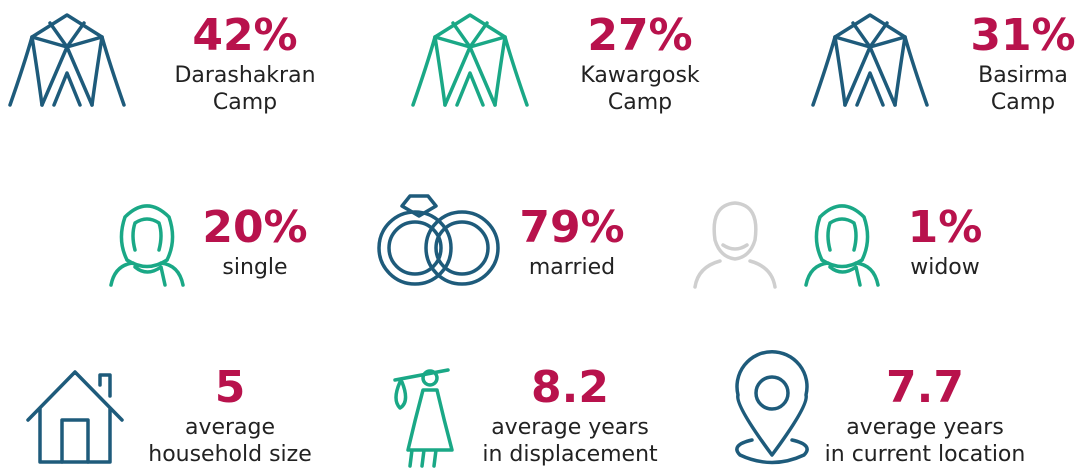  I want to click on man-icon, so click(735, 245).